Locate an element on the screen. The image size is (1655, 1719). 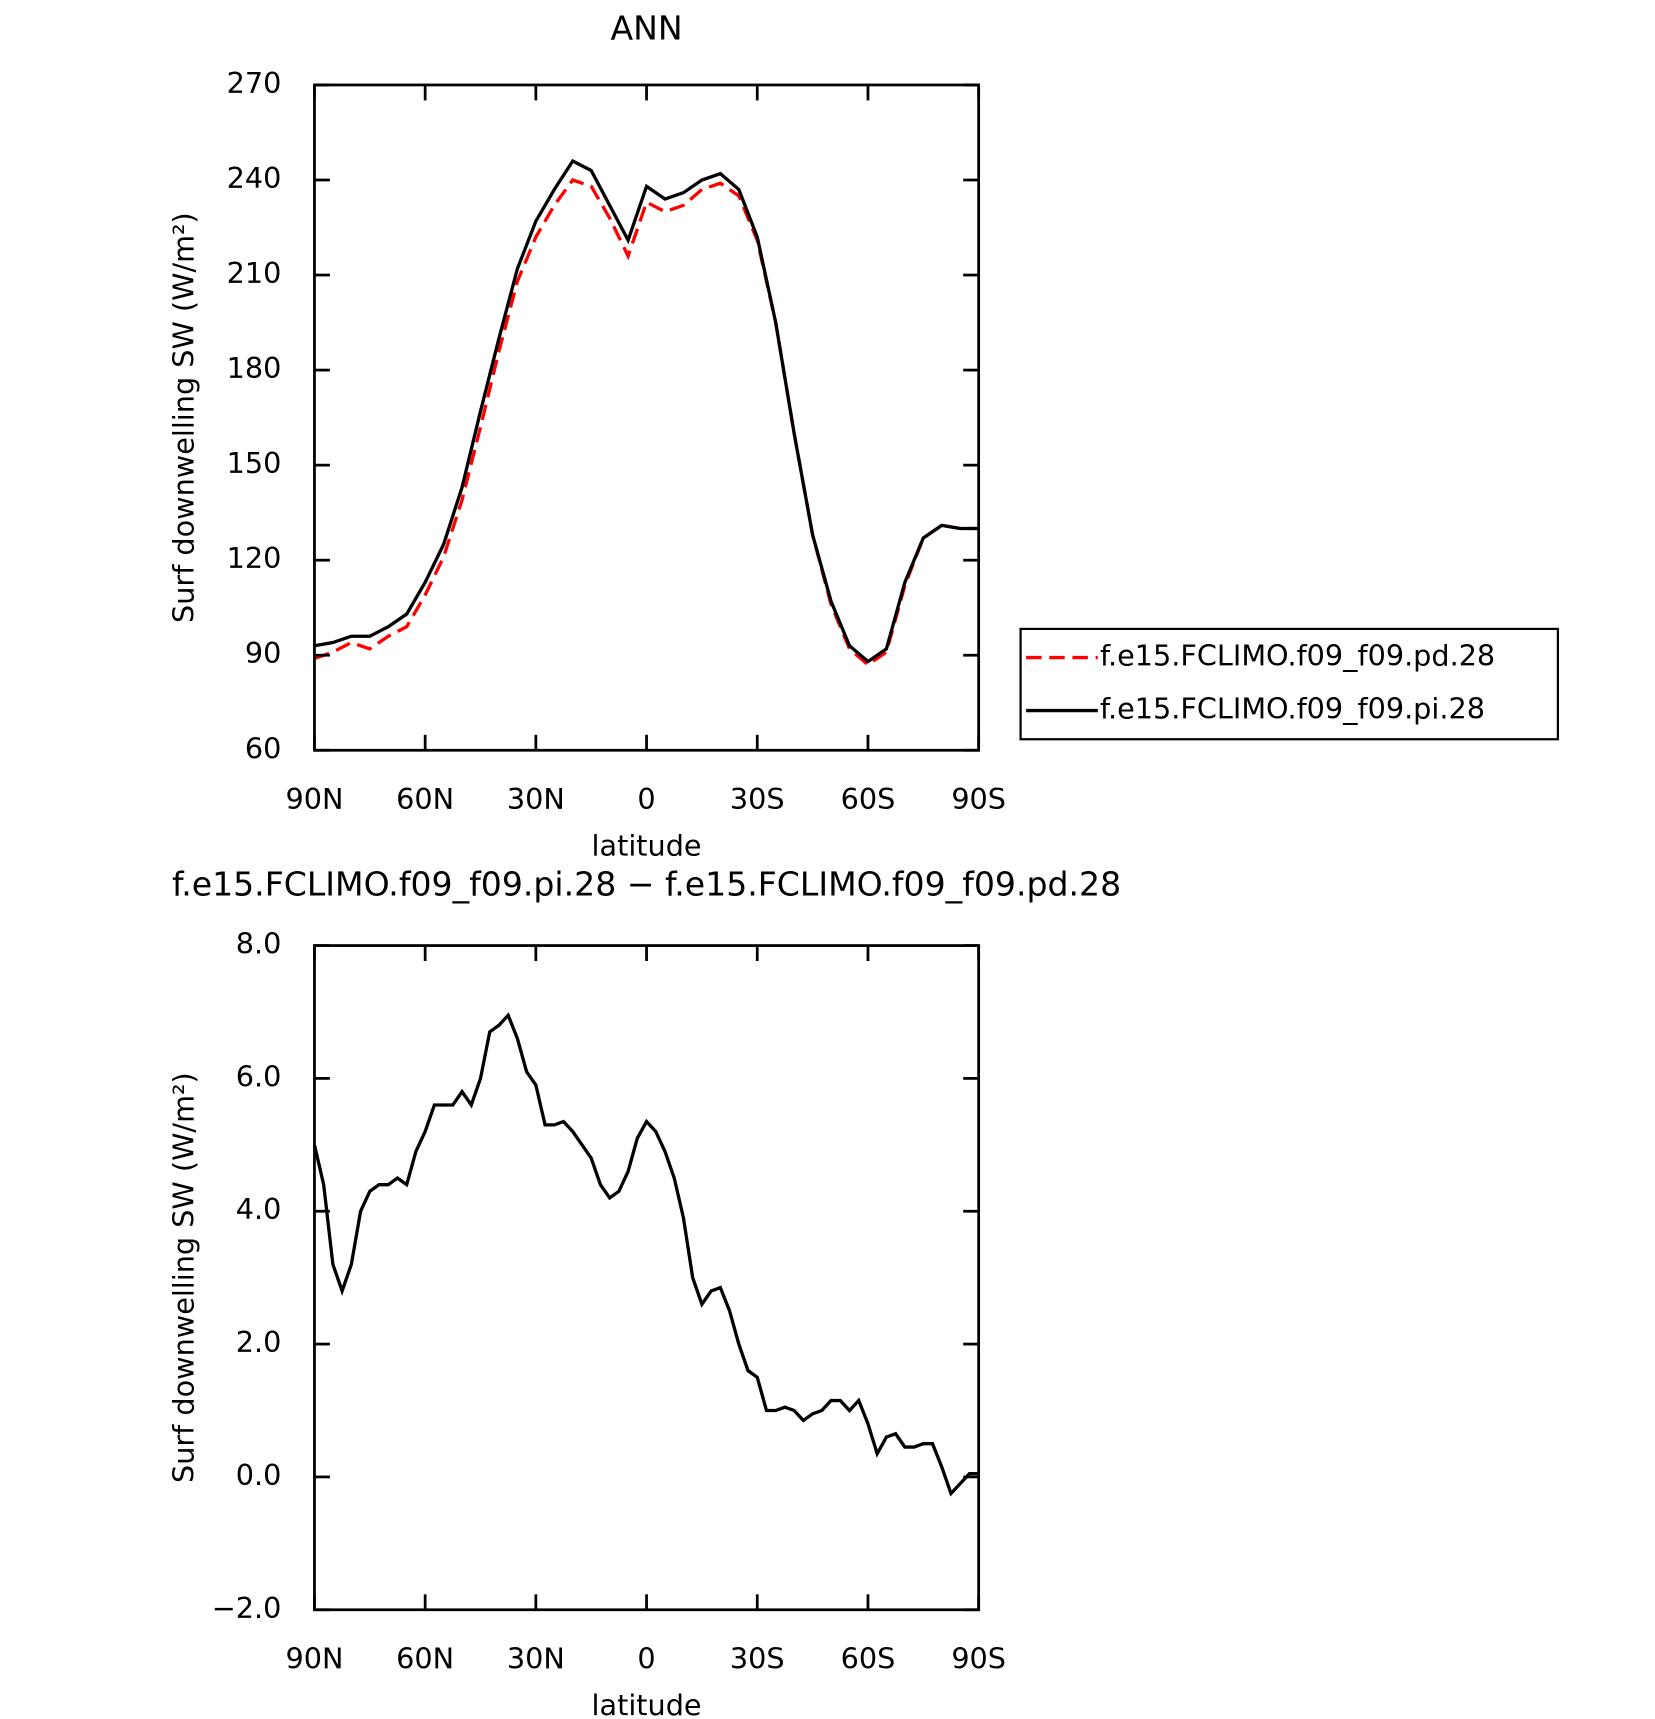
y-tick-label: 270 is located at coordinates (254, 83).